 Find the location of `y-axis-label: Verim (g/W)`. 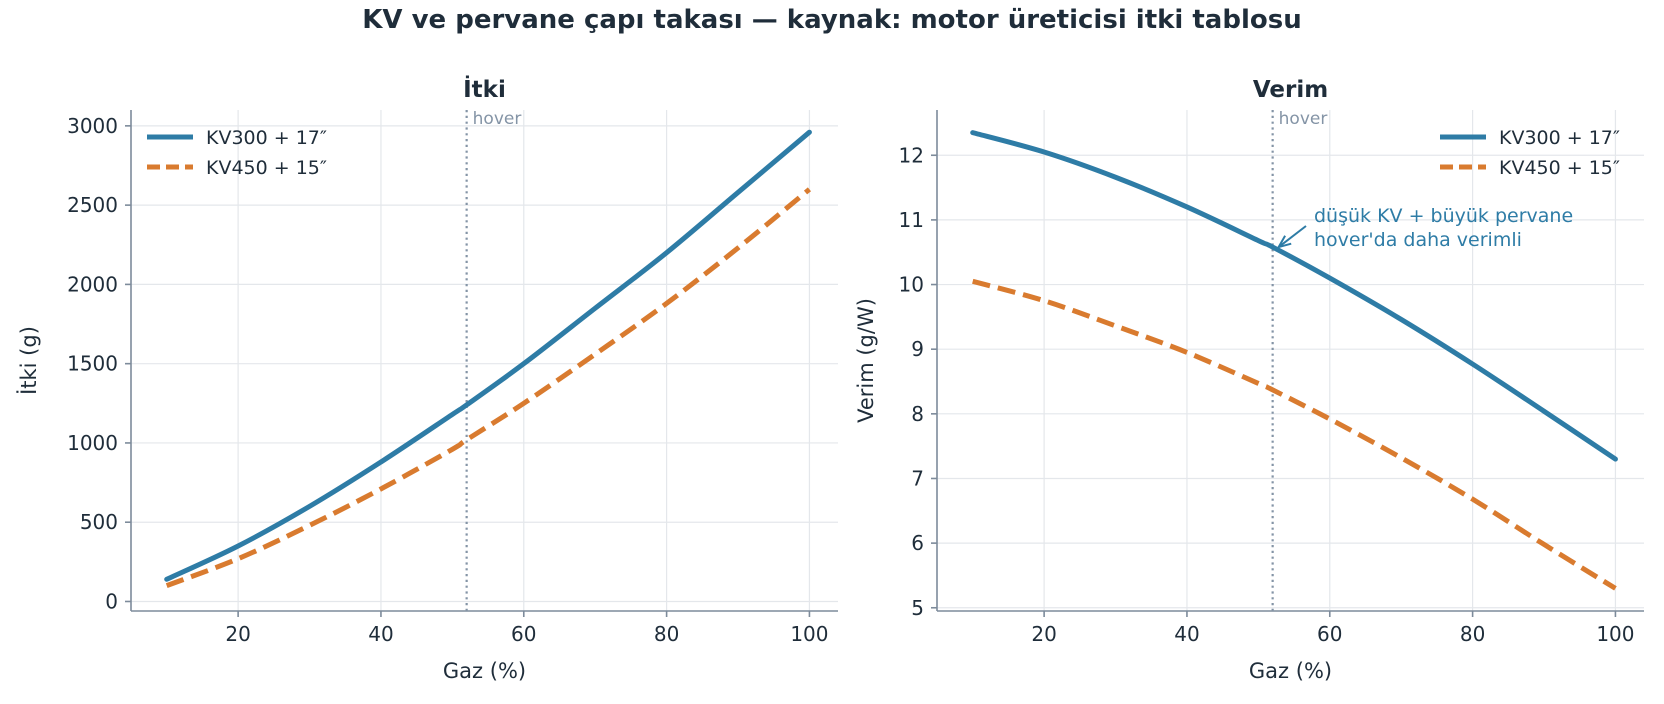

y-axis-label: Verim (g/W) is located at coordinates (866, 360).